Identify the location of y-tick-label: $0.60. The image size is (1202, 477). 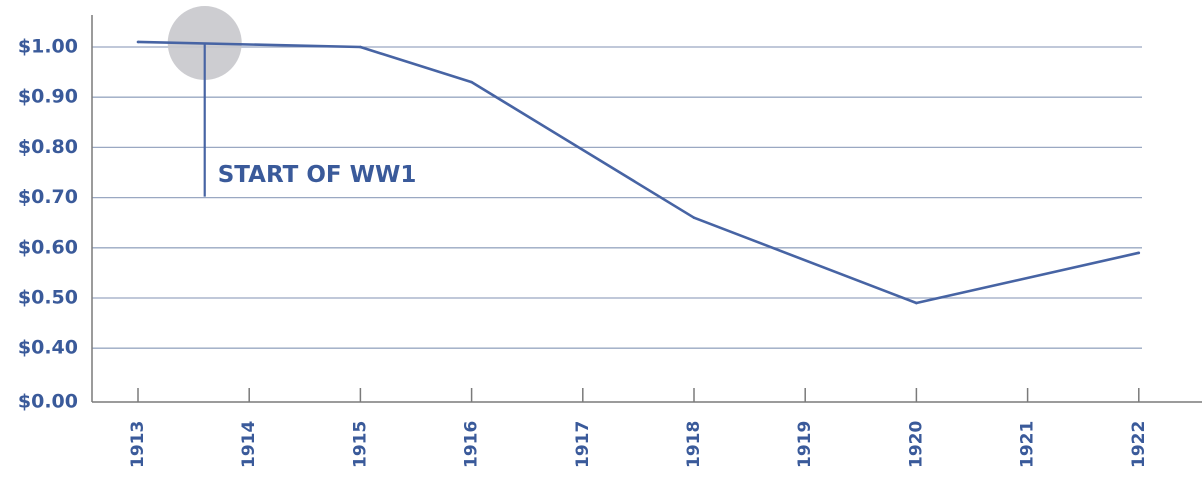
(48, 247).